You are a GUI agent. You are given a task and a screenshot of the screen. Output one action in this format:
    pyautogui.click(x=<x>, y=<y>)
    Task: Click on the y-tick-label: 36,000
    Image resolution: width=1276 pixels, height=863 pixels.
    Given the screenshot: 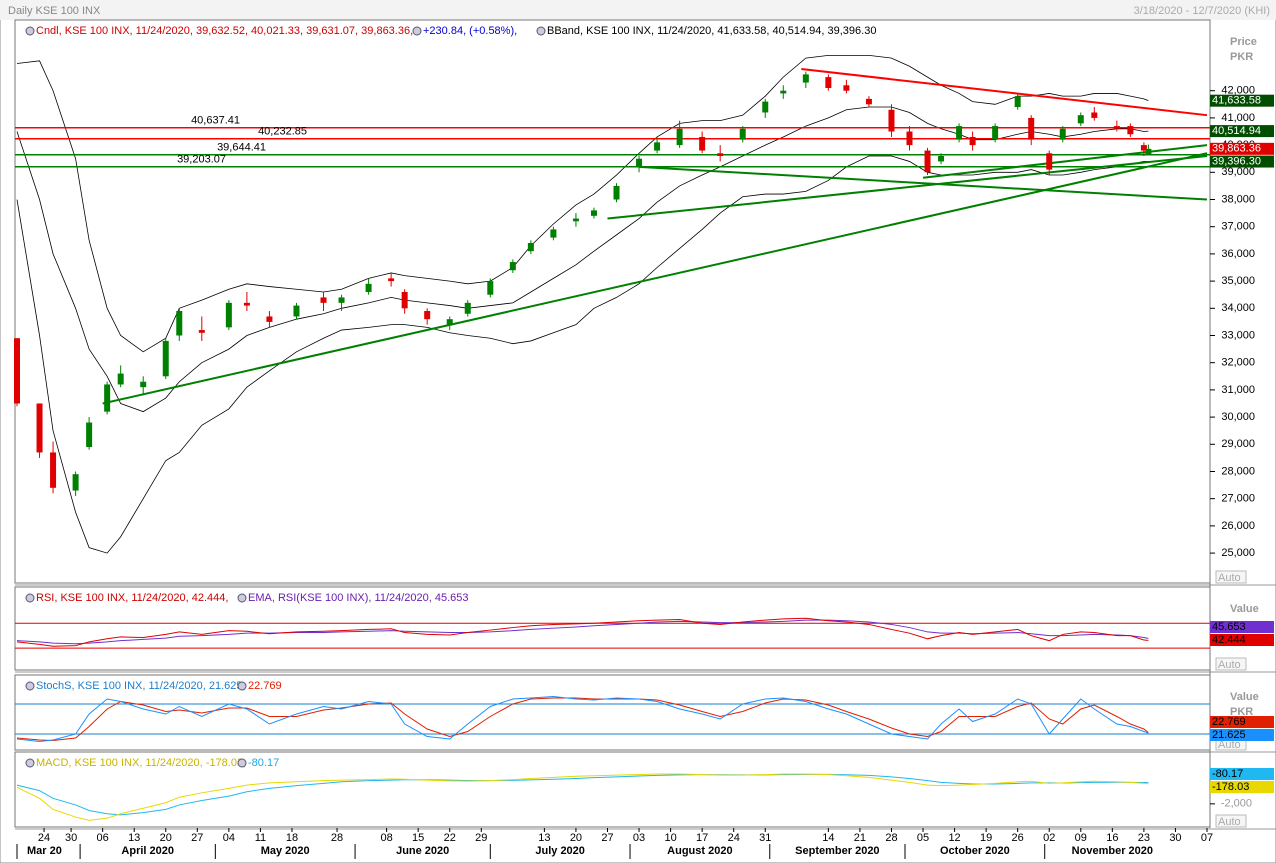 What is the action you would take?
    pyautogui.click(x=1238, y=254)
    